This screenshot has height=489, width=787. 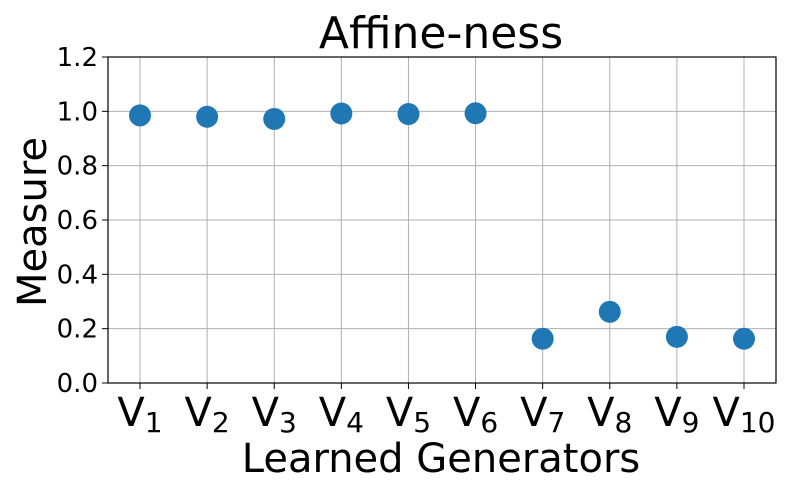 What do you see at coordinates (441, 33) in the screenshot?
I see `chart-title: Affine-ness` at bounding box center [441, 33].